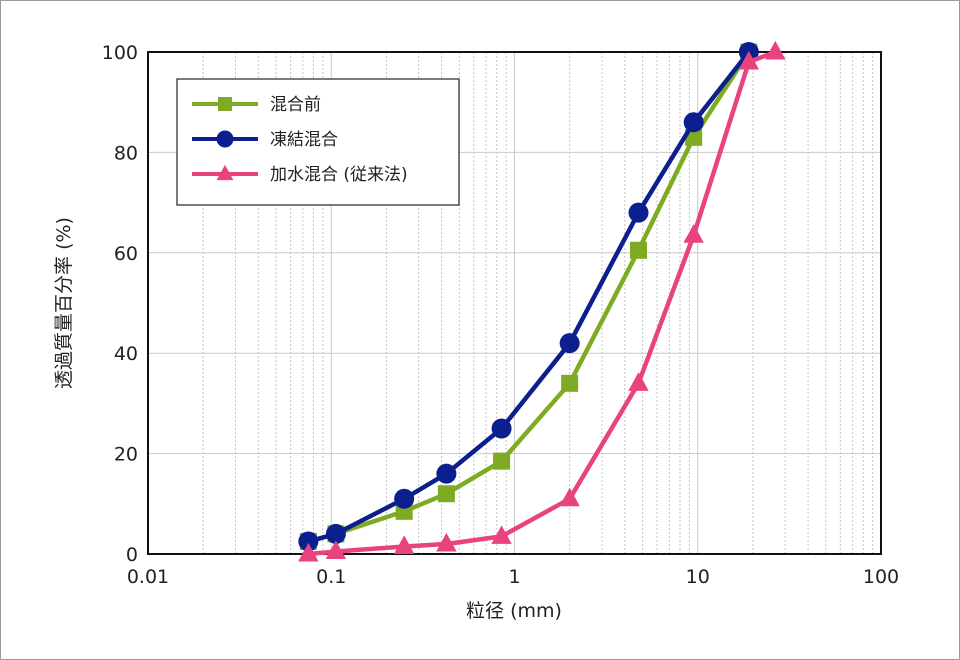 The width and height of the screenshot is (960, 660). Describe the element at coordinates (339, 175) in the screenshot. I see `legend-label: 加水混合 (従来法)` at that location.